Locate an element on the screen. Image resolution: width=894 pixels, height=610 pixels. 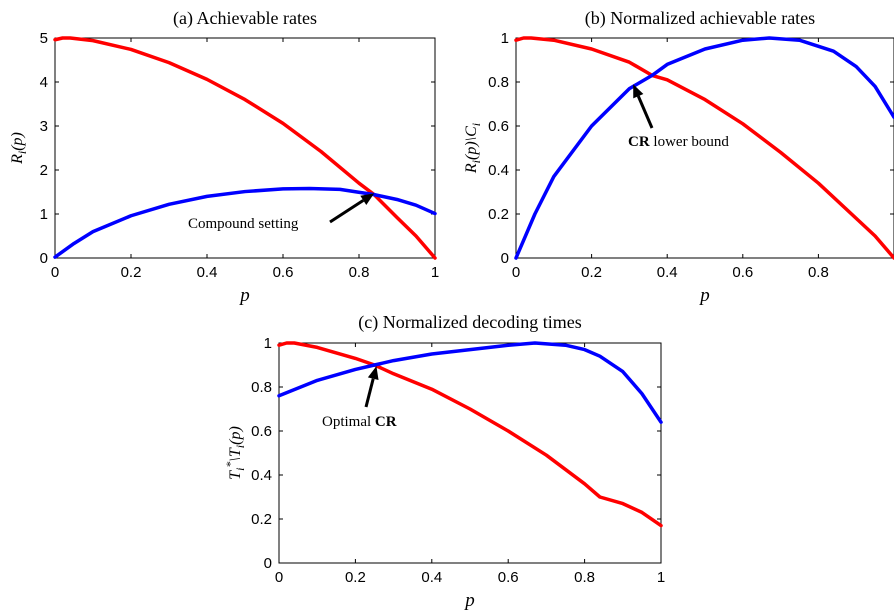
panel-title: (c) Normalized decoding times is located at coordinates (469, 322).